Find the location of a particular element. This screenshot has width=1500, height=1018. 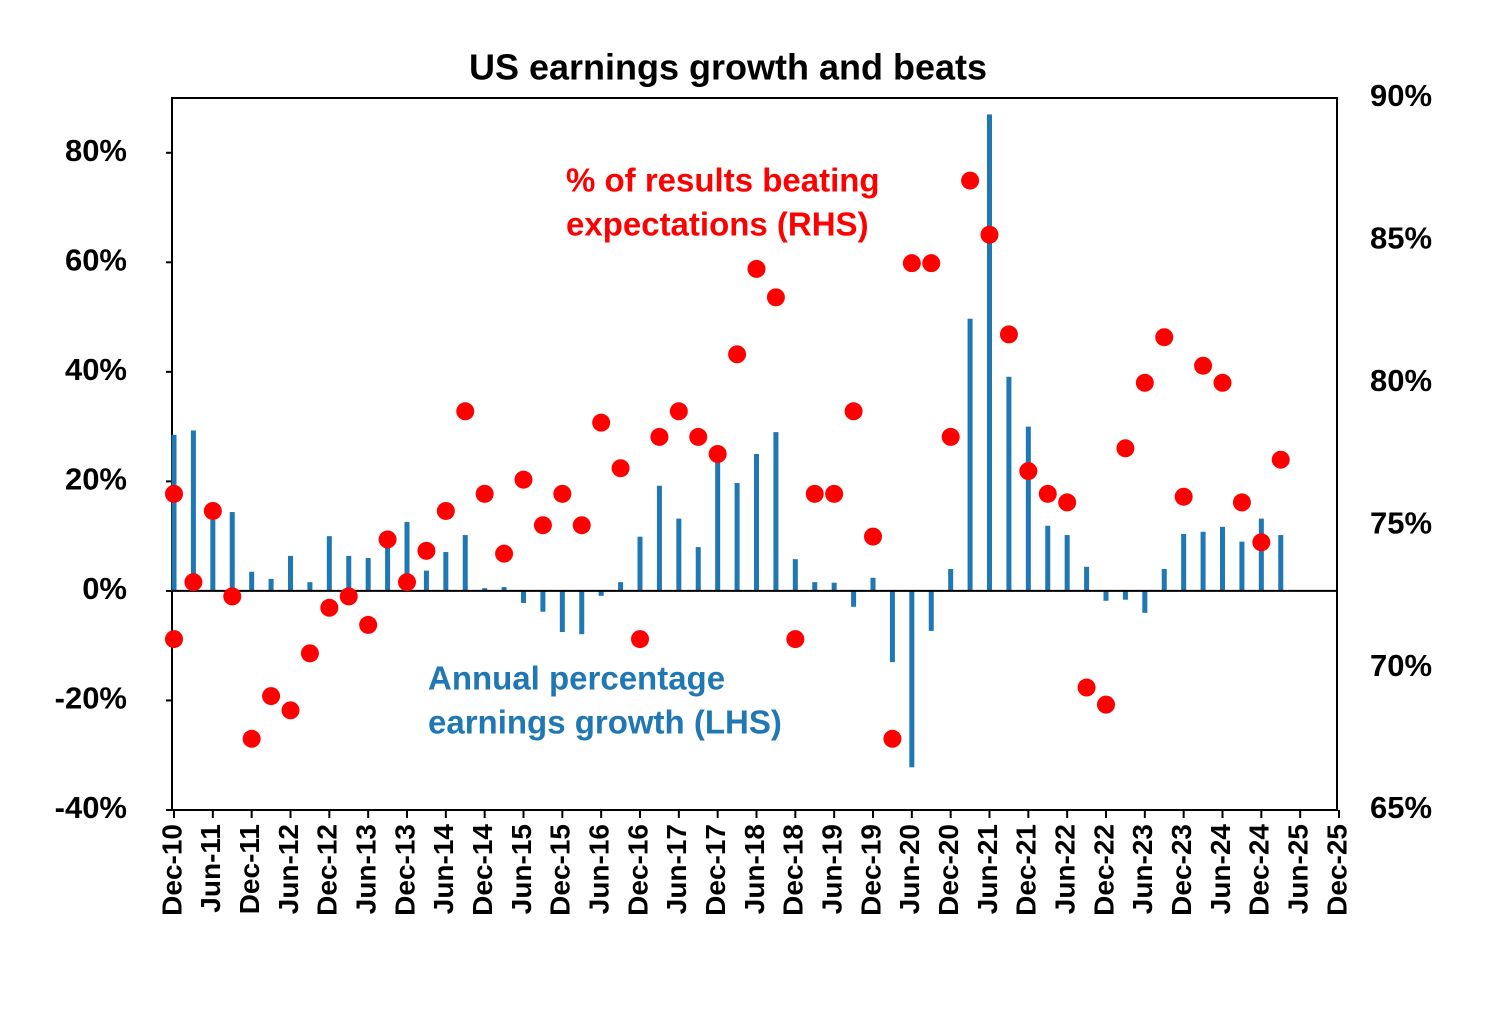

y-tick-label: 40% is located at coordinates (96, 369).